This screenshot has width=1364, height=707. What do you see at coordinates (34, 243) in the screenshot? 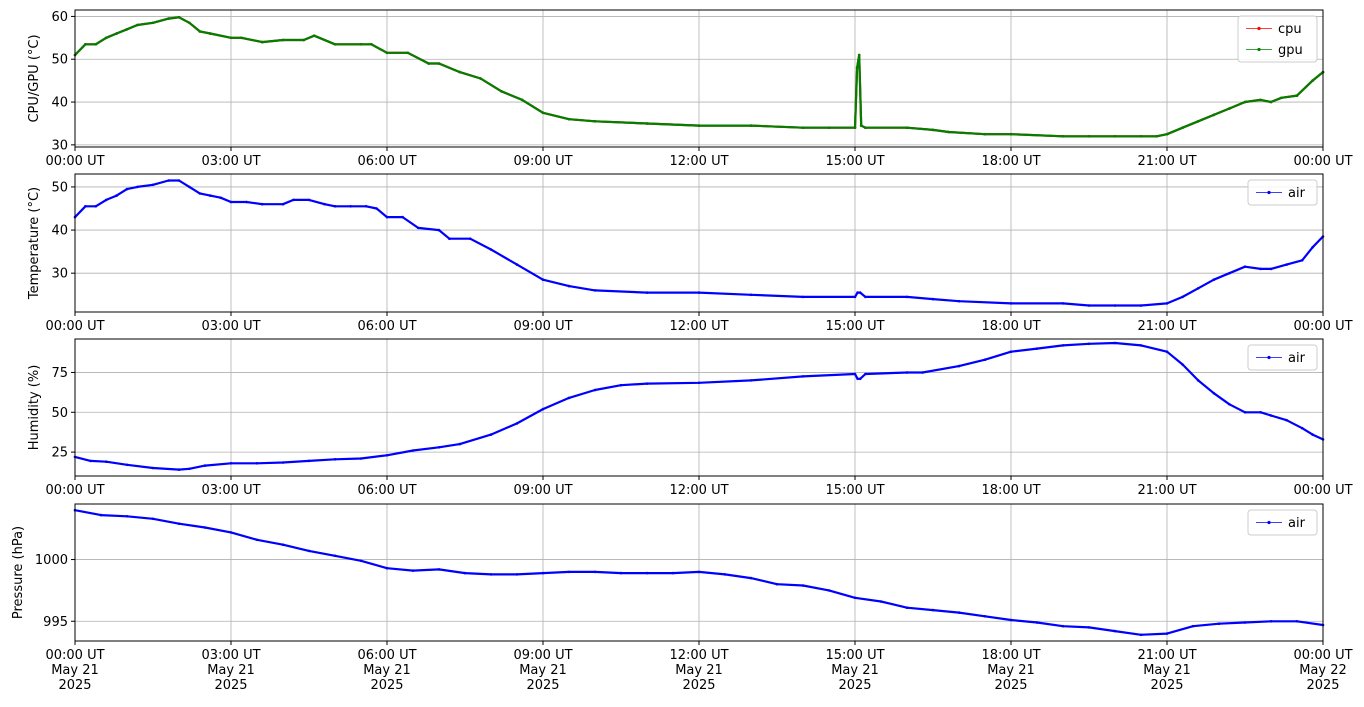
I see `y-axis-label: Temperature (°C)` at bounding box center [34, 243].